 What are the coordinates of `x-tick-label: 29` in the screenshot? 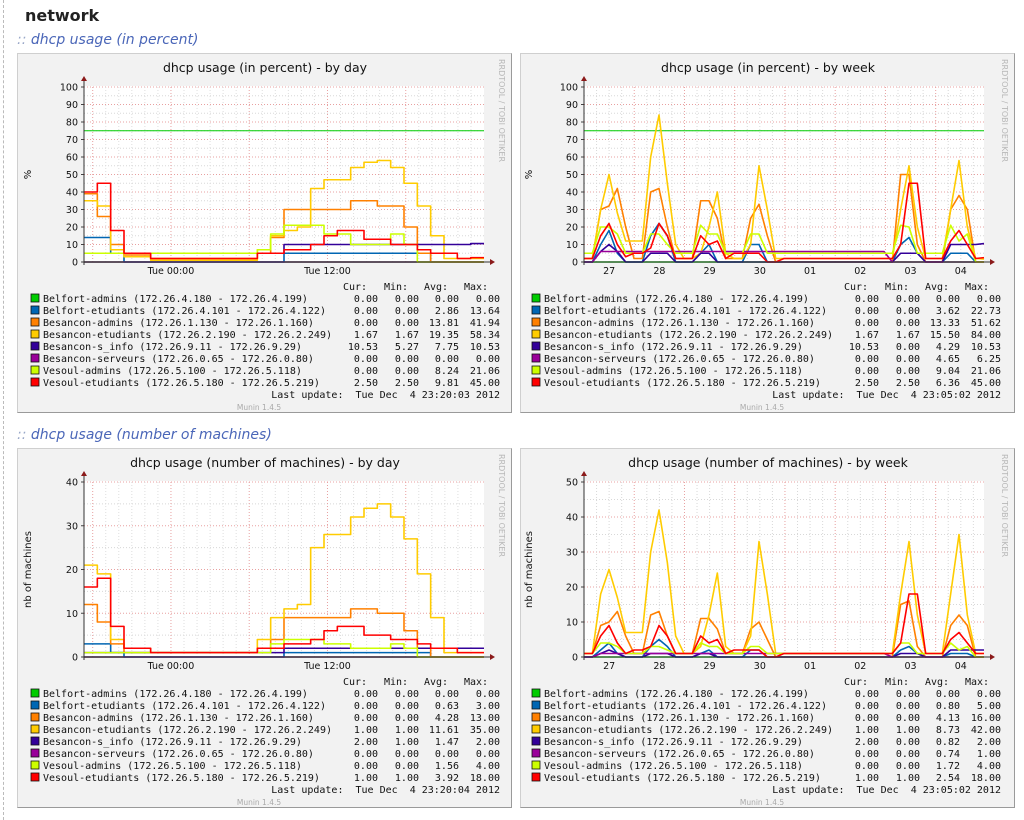 It's located at (710, 271).